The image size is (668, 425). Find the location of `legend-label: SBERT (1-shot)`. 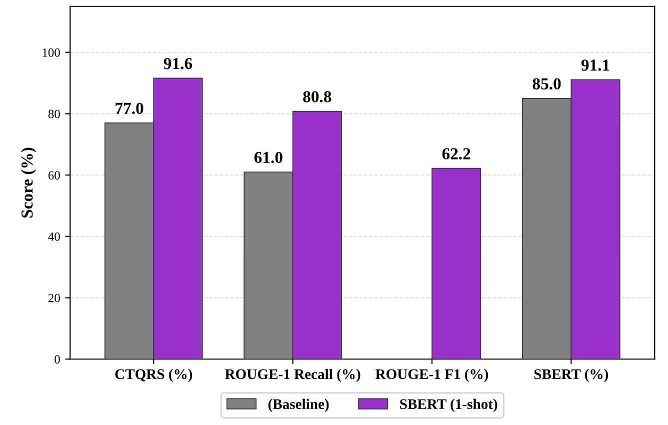

legend-label: SBERT (1-shot) is located at coordinates (449, 405).